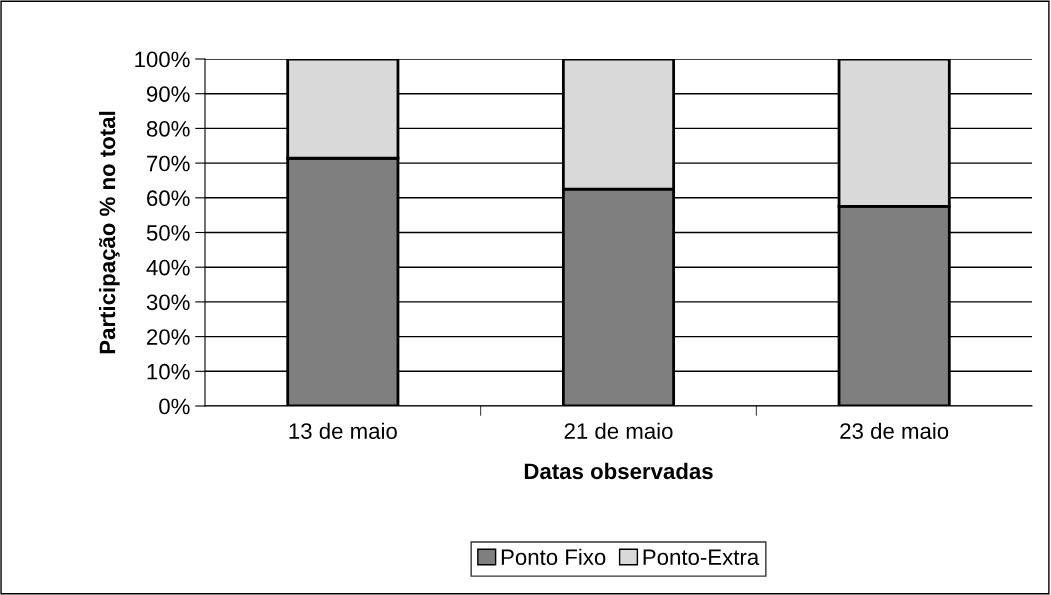 This screenshot has height=595, width=1051. Describe the element at coordinates (343, 430) in the screenshot. I see `x-tick-label: 13 de maio` at that location.